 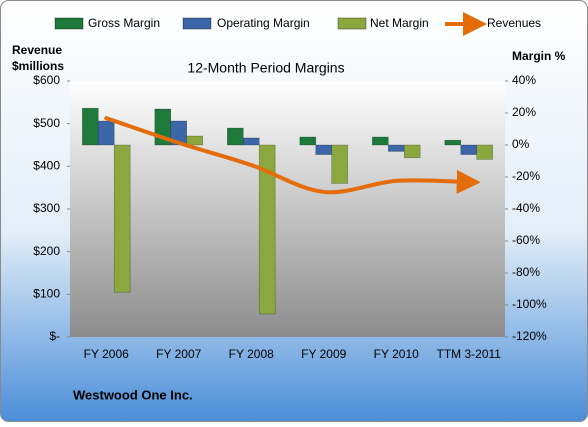 I want to click on y2-tick-label: -20%, so click(x=526, y=176).